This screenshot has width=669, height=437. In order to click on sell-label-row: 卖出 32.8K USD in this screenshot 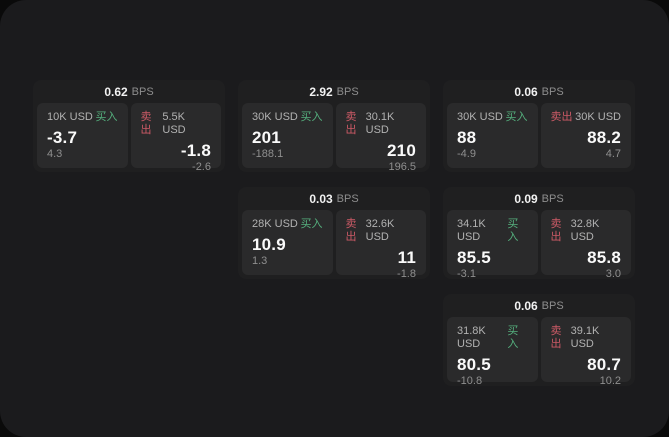, I will do `click(586, 231)`.